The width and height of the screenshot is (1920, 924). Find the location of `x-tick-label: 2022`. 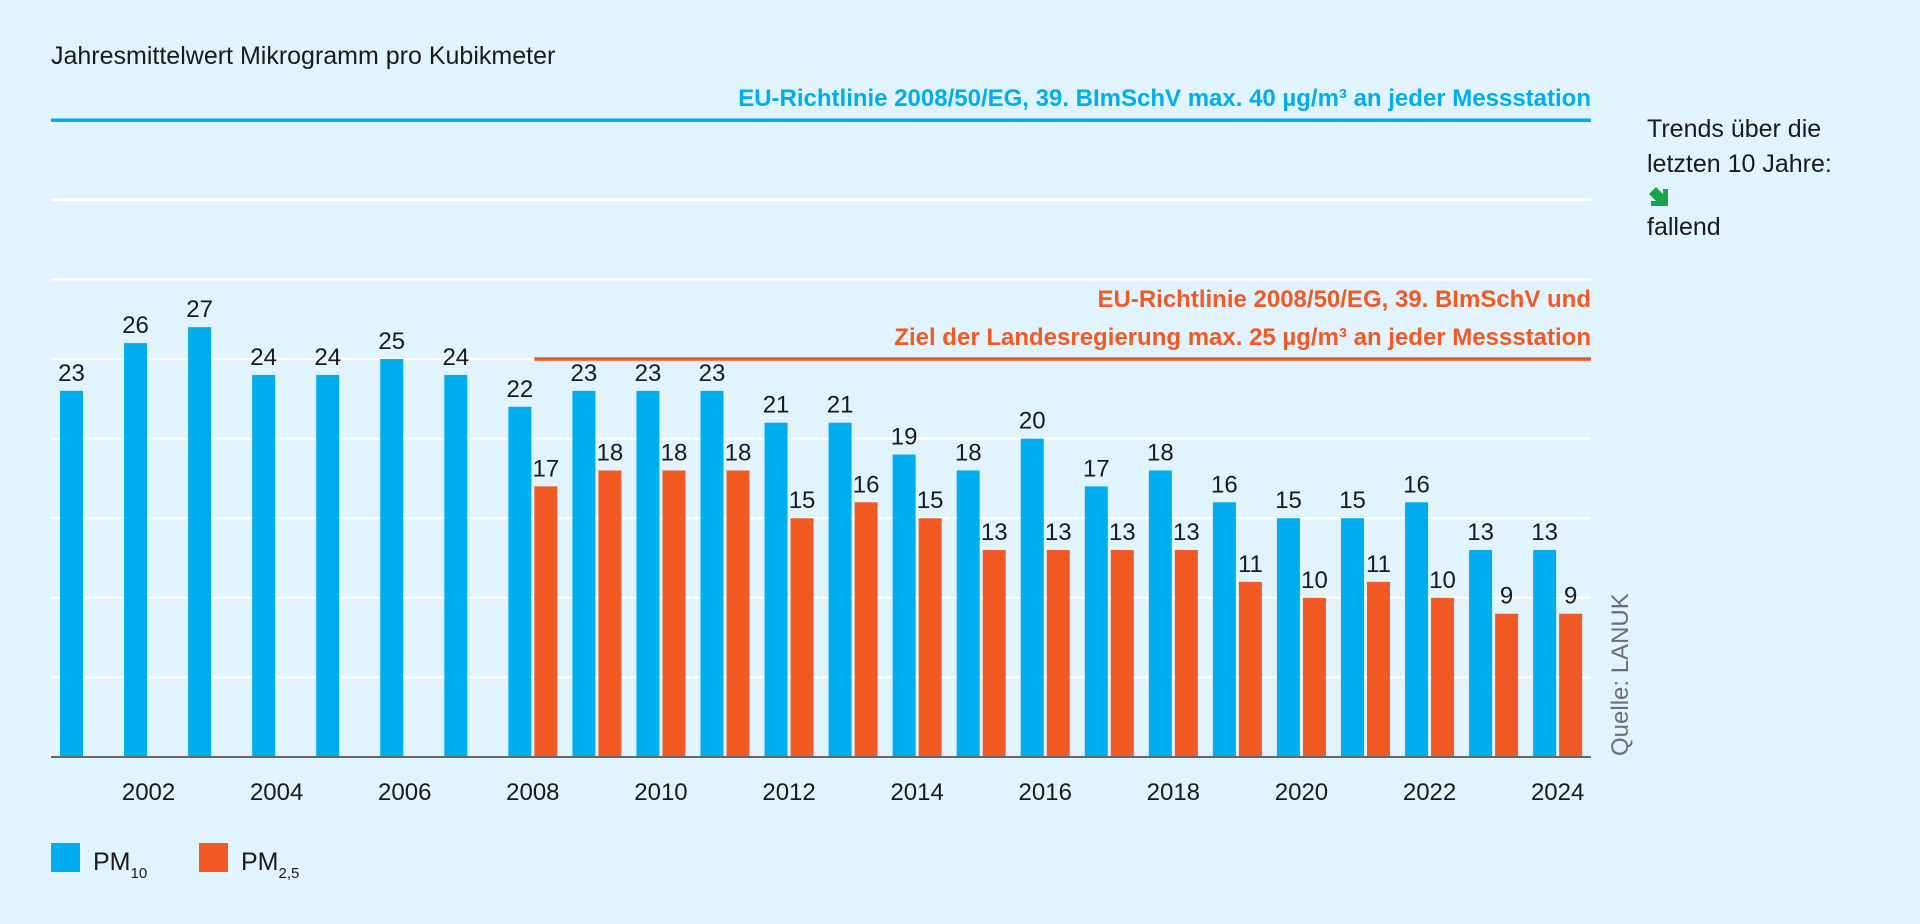

x-tick-label: 2022 is located at coordinates (1429, 792).